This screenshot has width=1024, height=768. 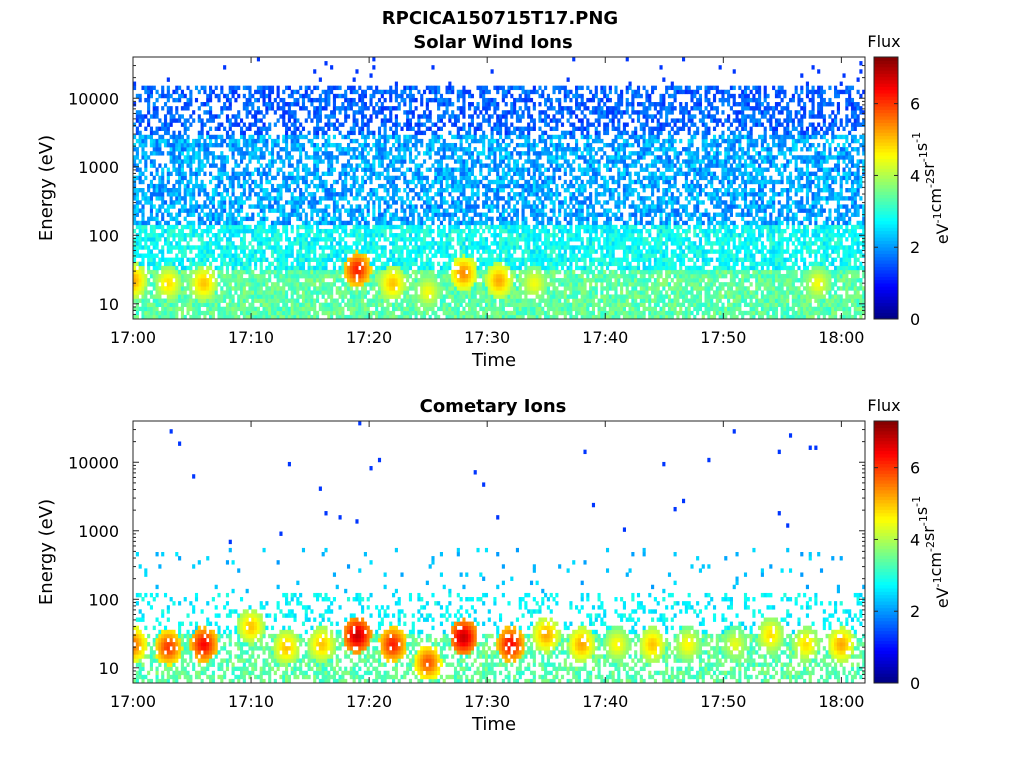 What do you see at coordinates (493, 406) in the screenshot?
I see `panel-title: Cometary Ions` at bounding box center [493, 406].